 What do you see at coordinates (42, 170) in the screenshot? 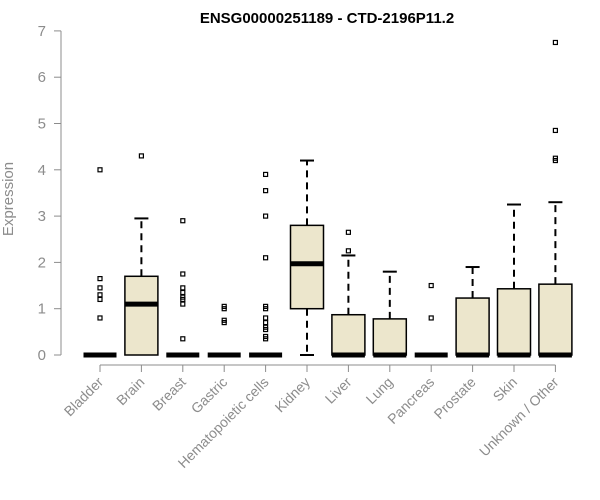
I see `y-tick-label: 4` at bounding box center [42, 170].